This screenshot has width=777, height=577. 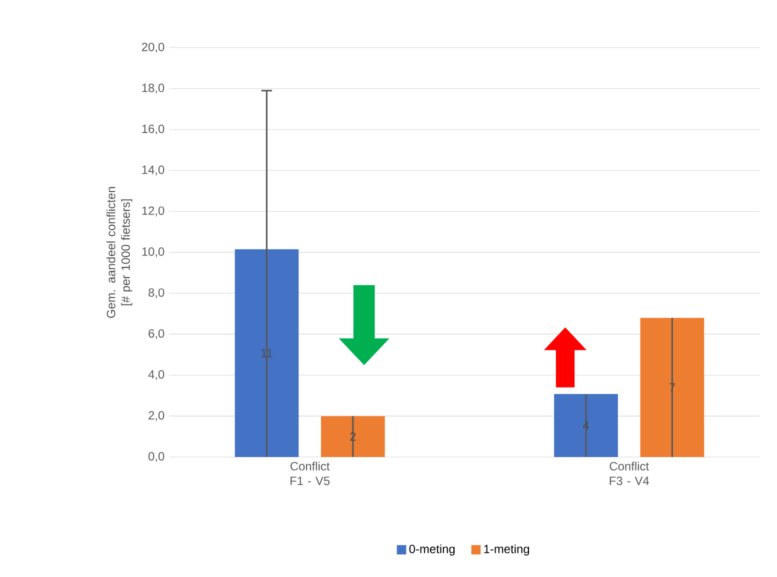 What do you see at coordinates (432, 550) in the screenshot?
I see `legend-label: 0-meting` at bounding box center [432, 550].